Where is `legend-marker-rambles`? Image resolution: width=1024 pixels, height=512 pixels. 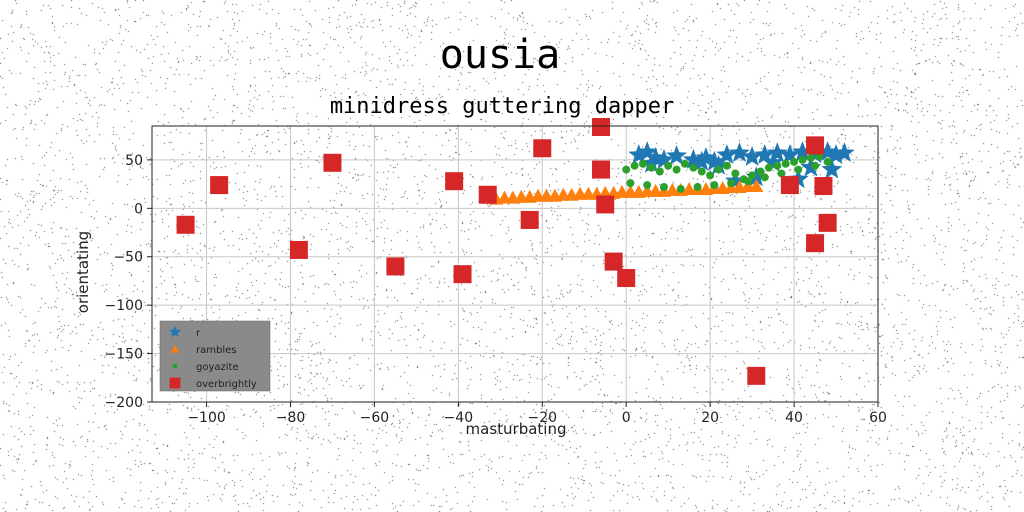
legend-marker-rambles is located at coordinates (175, 348).